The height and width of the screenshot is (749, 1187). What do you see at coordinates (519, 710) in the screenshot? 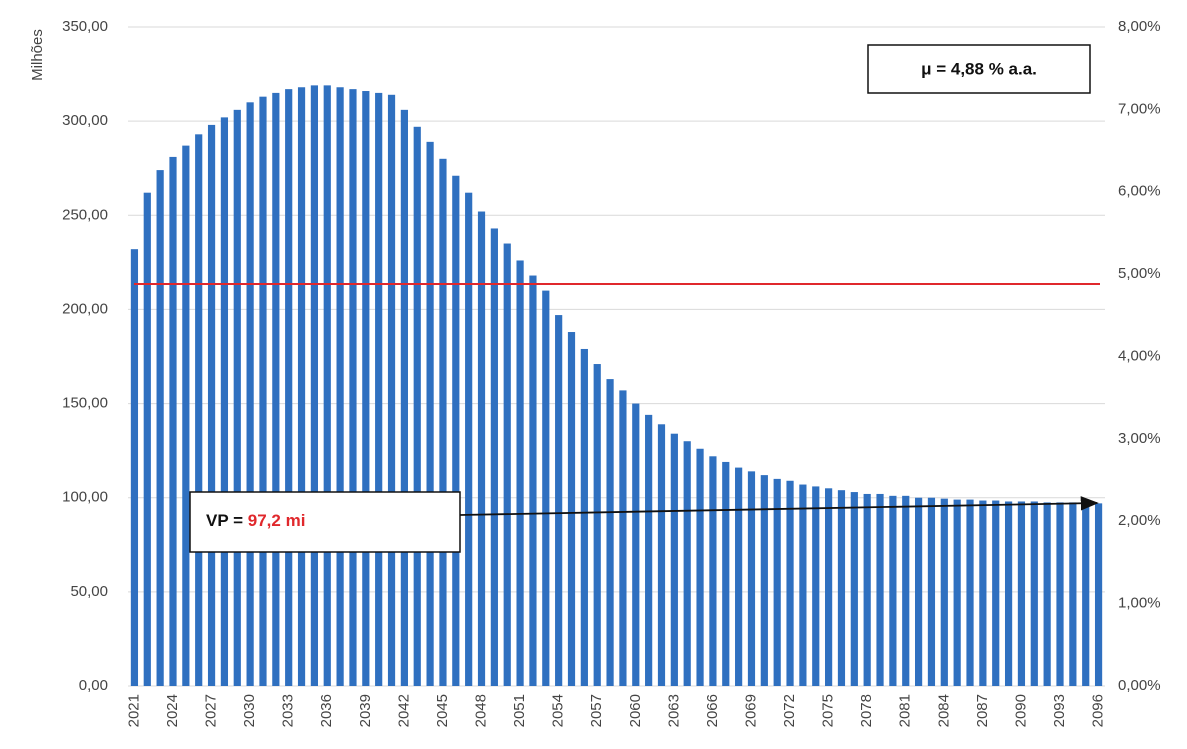
I see `x-tick-label: 2051` at bounding box center [519, 710].